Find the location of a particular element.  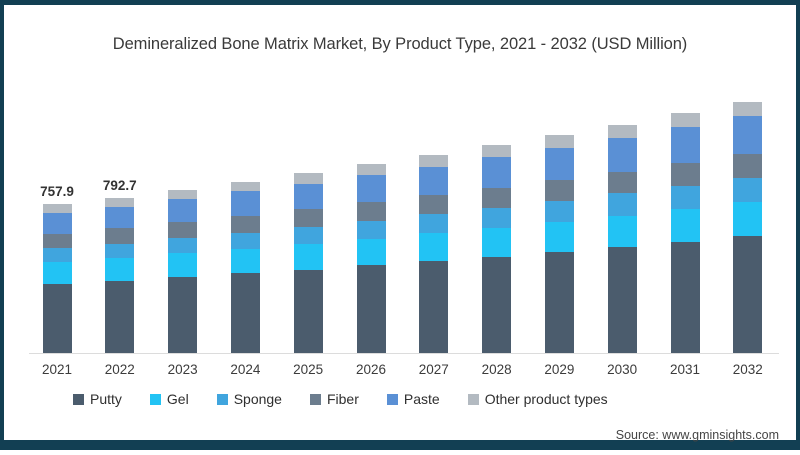

bar-segment-gel-2023 is located at coordinates (183, 265).